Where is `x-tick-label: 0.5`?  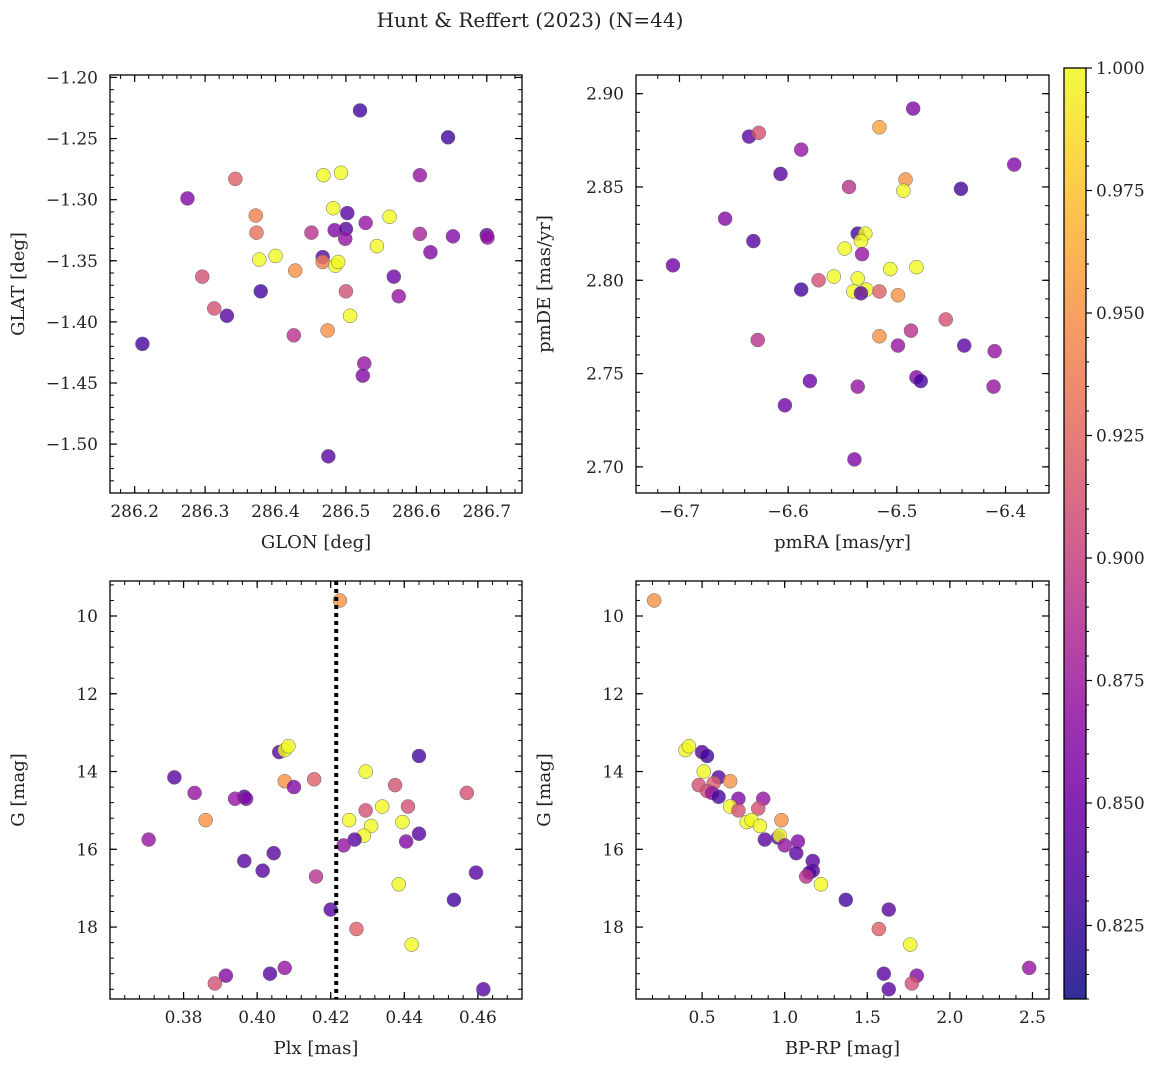 x-tick-label: 0.5 is located at coordinates (702, 1018).